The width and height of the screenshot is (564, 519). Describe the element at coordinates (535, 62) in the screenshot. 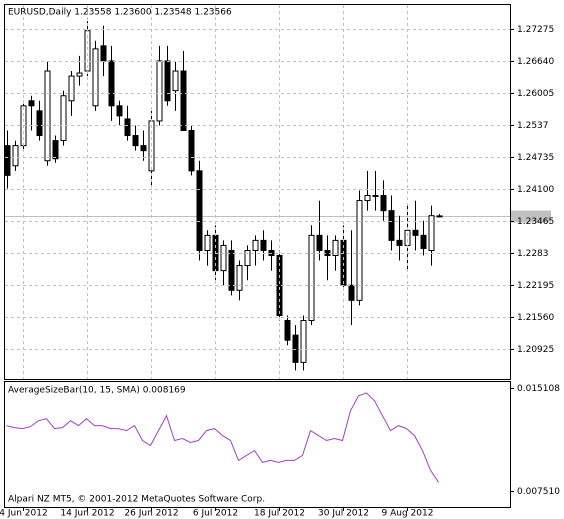

I see `y-tick-label: 1.26640` at that location.